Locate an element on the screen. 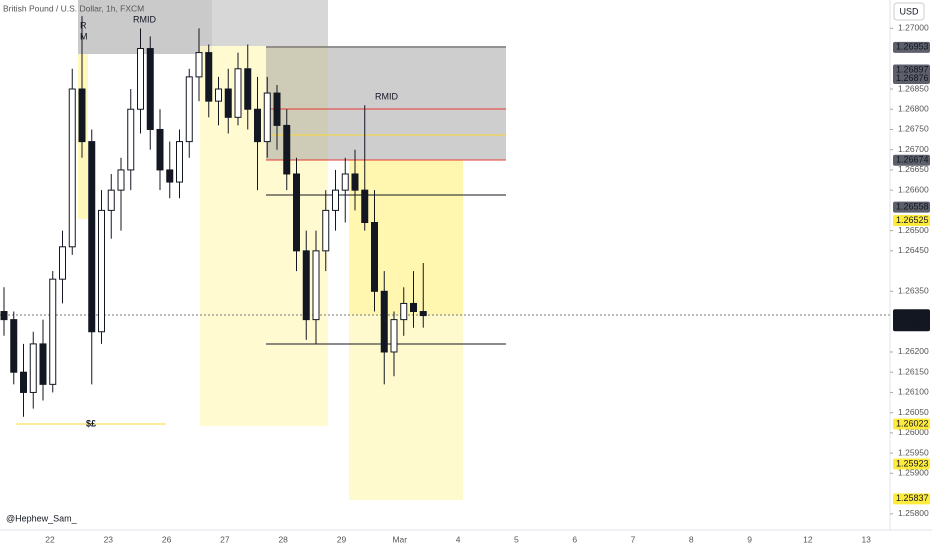 The image size is (932, 550). x-tick-label: 29 is located at coordinates (342, 539).